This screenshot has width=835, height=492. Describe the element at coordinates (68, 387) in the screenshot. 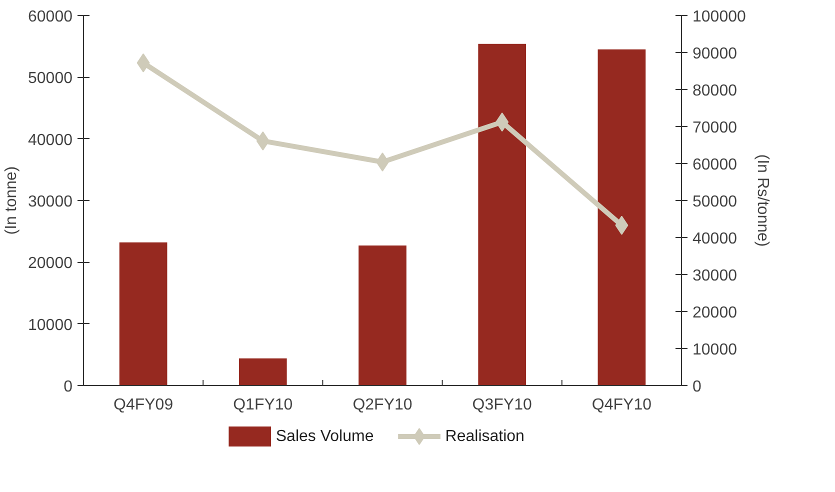

I see `y-tick-label: 0` at that location.